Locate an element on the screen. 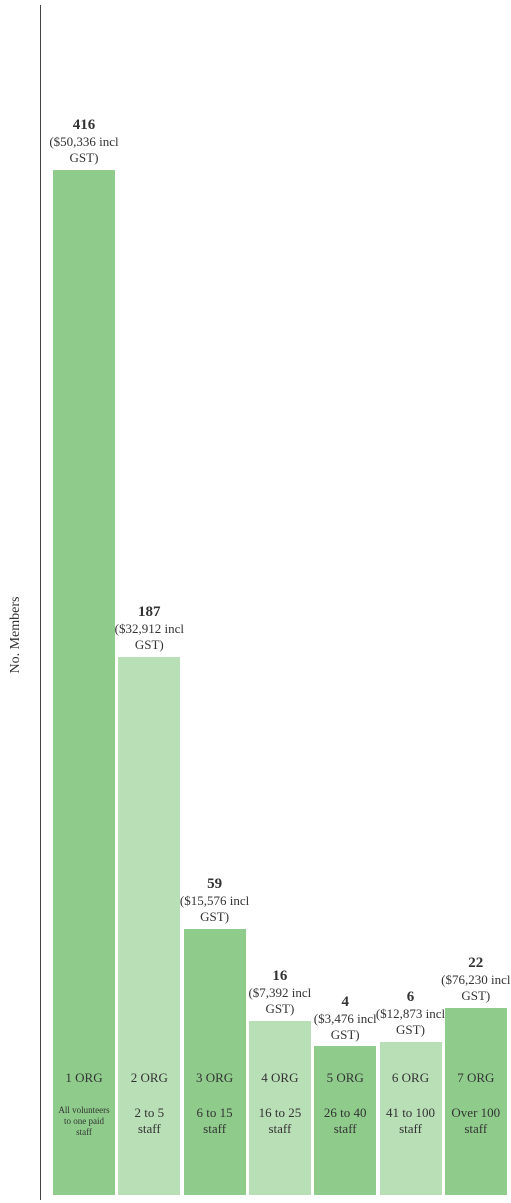 This screenshot has width=511, height=1203. description-label: 41 to 100 staff is located at coordinates (410, 1120).